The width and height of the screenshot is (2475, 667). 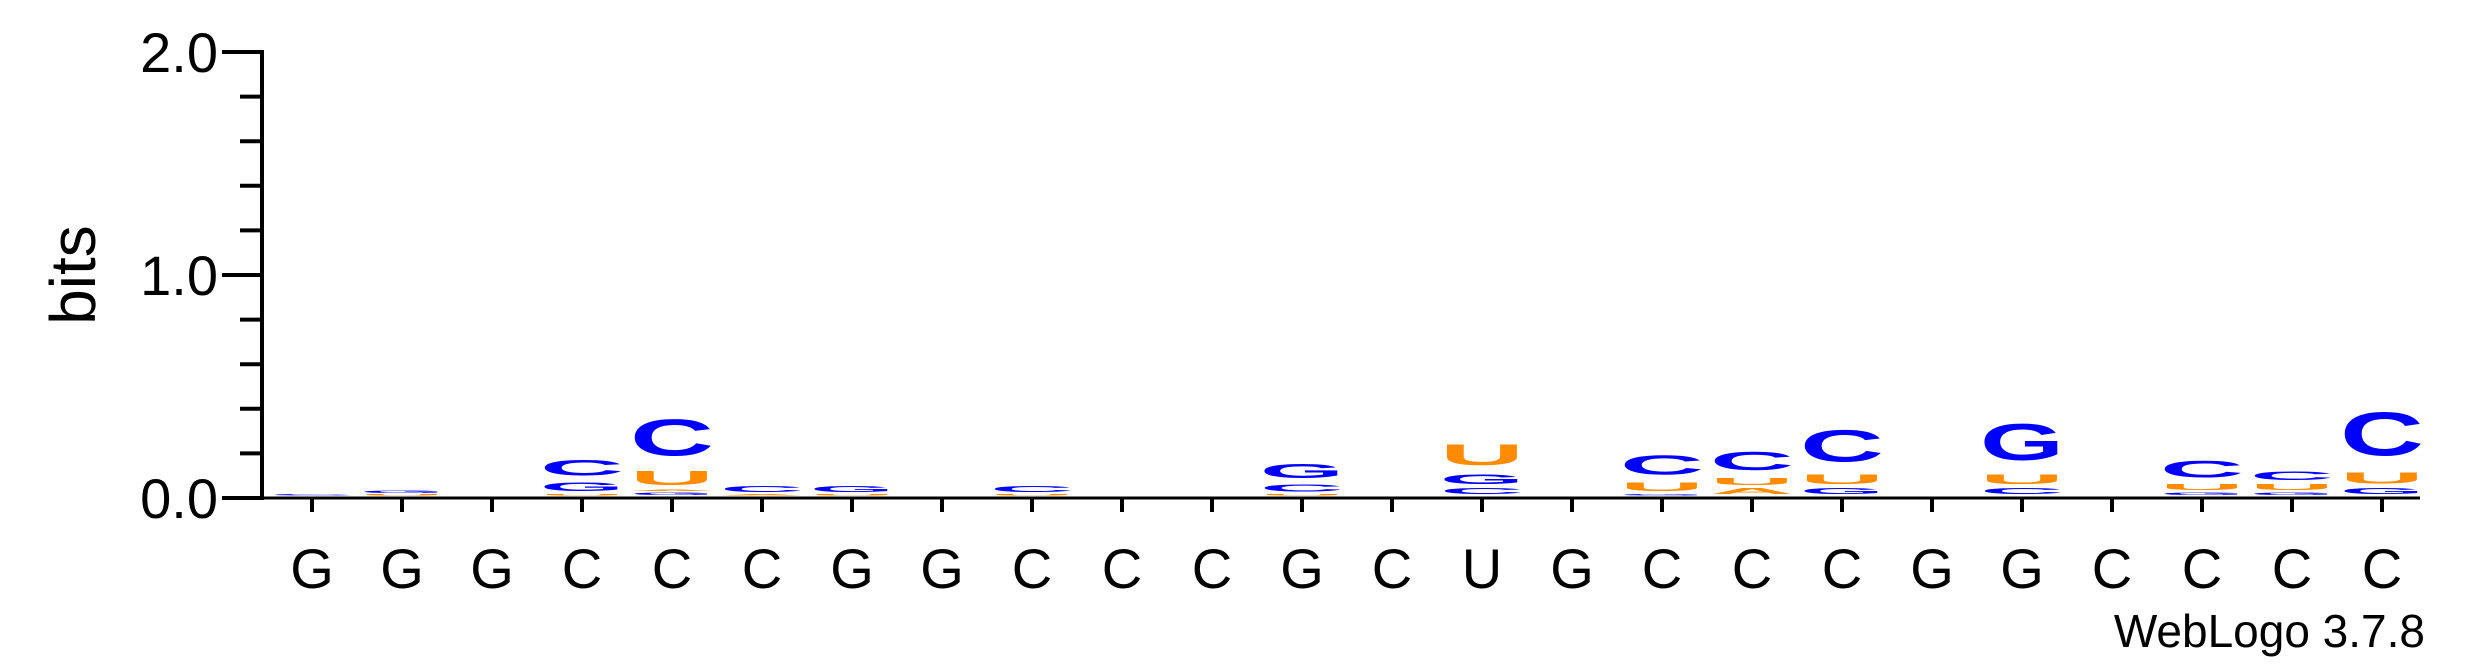 What do you see at coordinates (179, 275) in the screenshot?
I see `y-tick-label: 1.0` at bounding box center [179, 275].